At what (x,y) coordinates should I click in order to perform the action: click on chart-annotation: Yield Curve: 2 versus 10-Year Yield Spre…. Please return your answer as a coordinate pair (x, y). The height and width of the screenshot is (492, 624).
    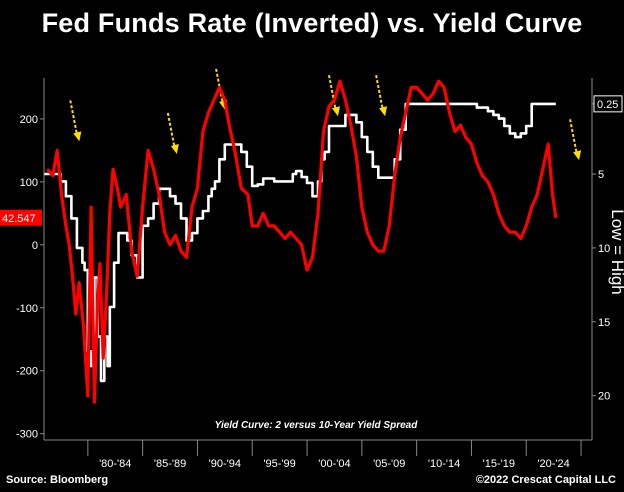
    Looking at the image, I should click on (317, 425).